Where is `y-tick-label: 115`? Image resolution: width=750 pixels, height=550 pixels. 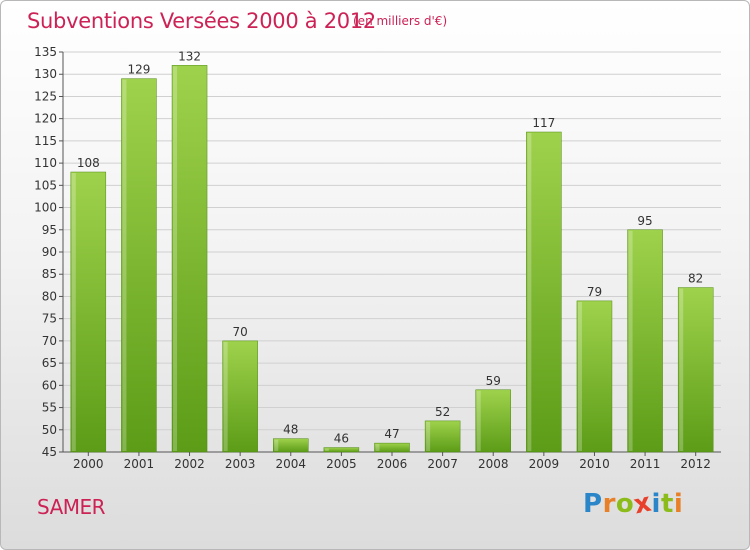 y-tick-label: 115 is located at coordinates (45, 141).